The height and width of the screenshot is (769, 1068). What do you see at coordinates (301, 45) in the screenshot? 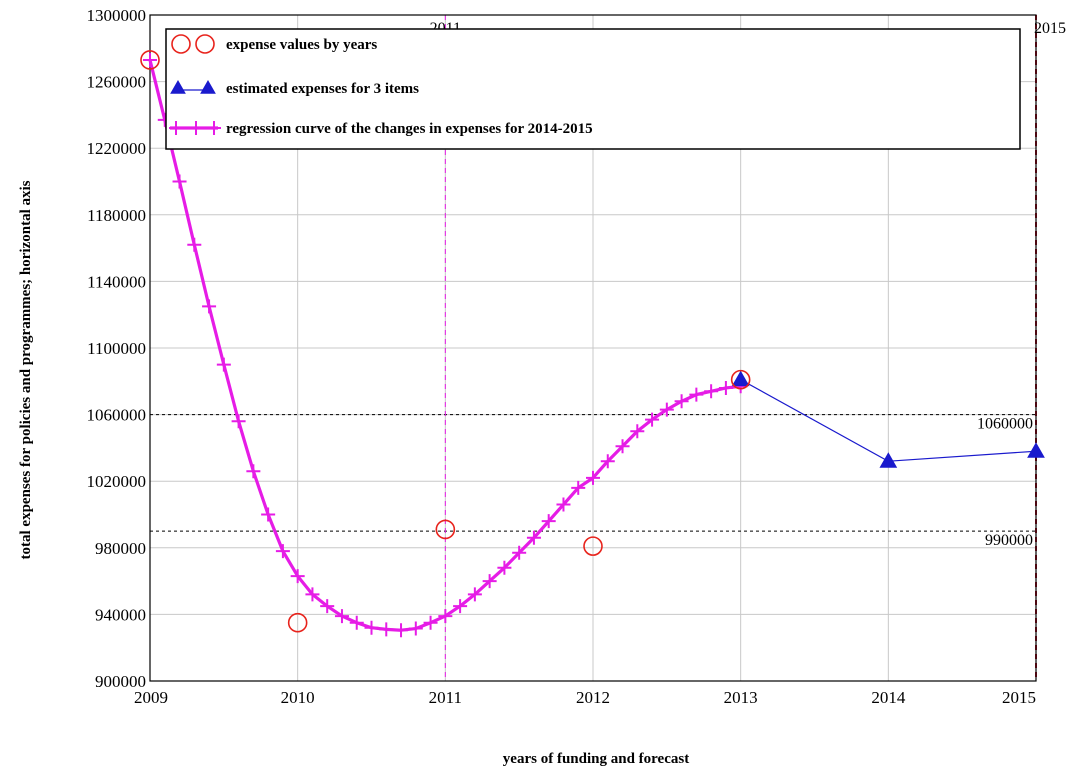
I see `legend-entry-label: expense values by years` at bounding box center [301, 45].